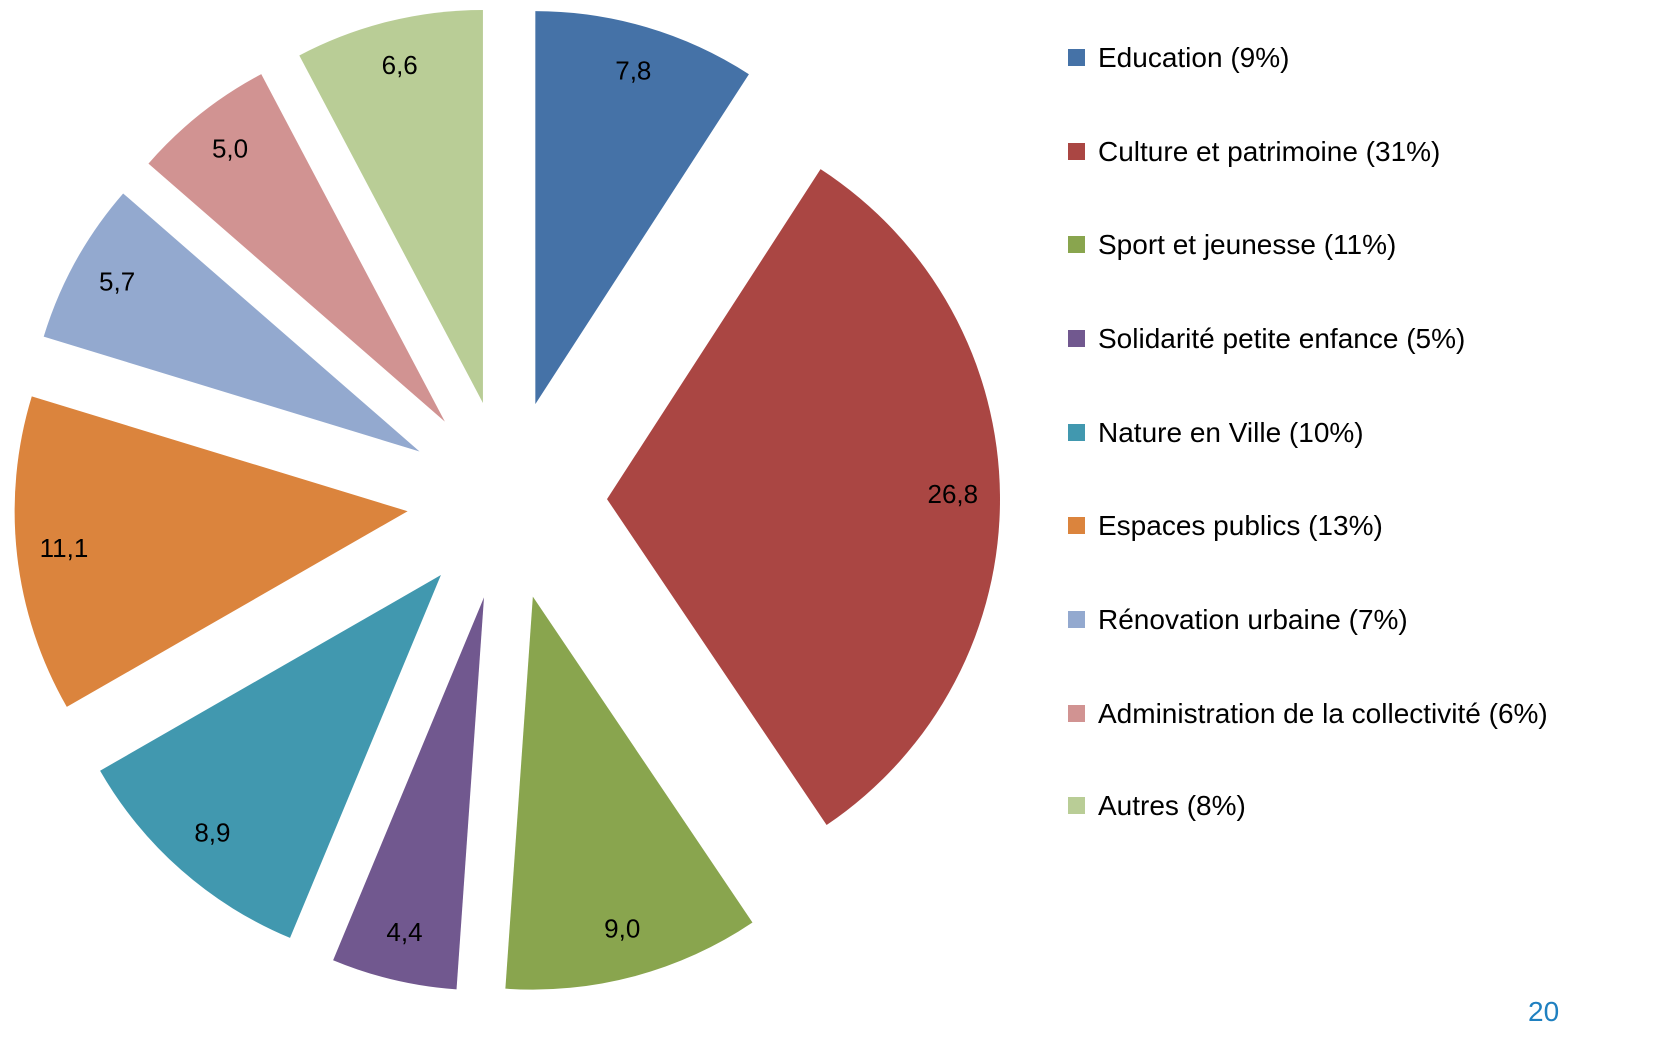 Image resolution: width=1658 pixels, height=1042 pixels. I want to click on data-label: 11,1, so click(64, 548).